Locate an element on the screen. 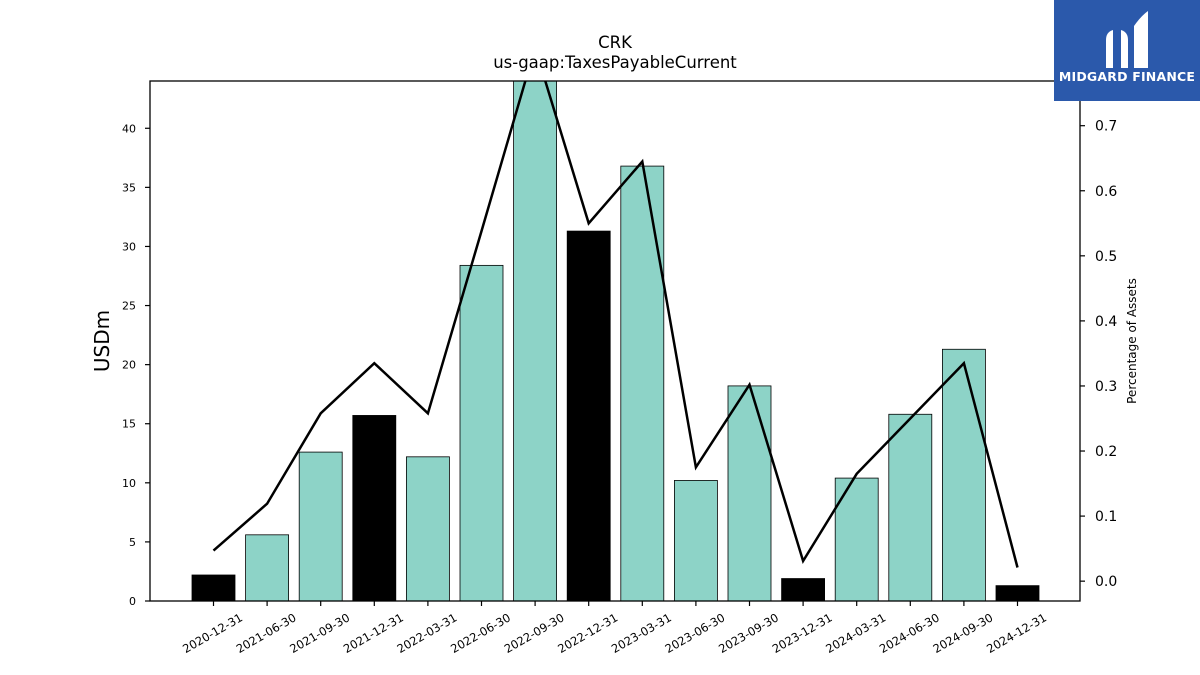 This screenshot has height=675, width=1200. x-tick-label: 2023-09-30 is located at coordinates (748, 633).